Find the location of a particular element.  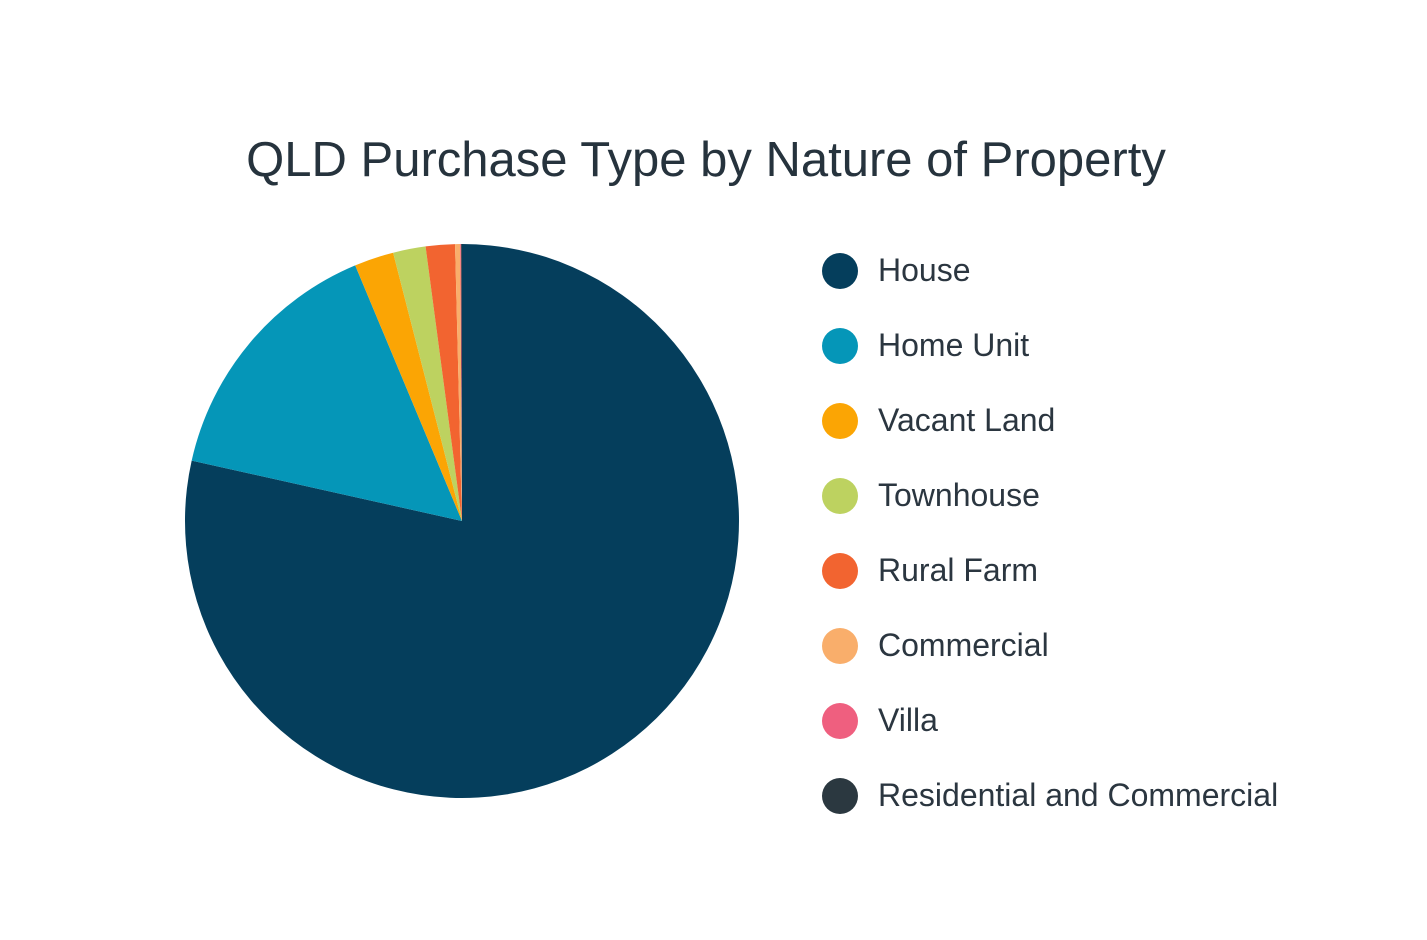

legend-item-villa: Villa is located at coordinates (1102, 737).